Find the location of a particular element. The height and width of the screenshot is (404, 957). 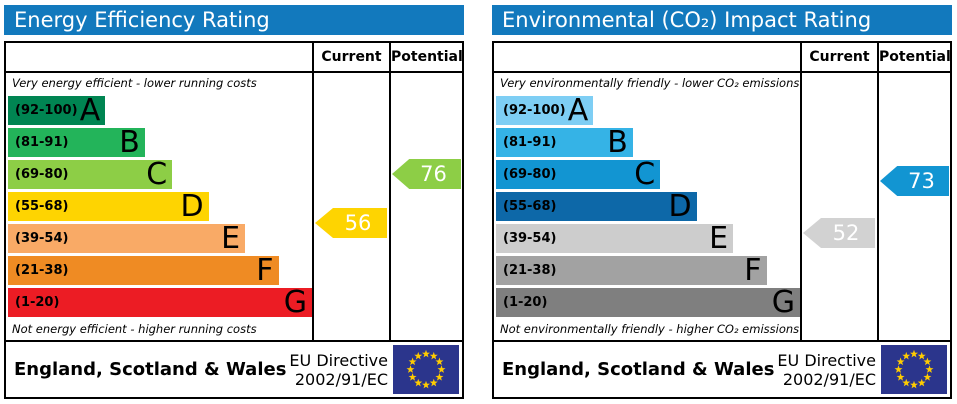

potential-rating-arrow: 73 is located at coordinates (914, 181).